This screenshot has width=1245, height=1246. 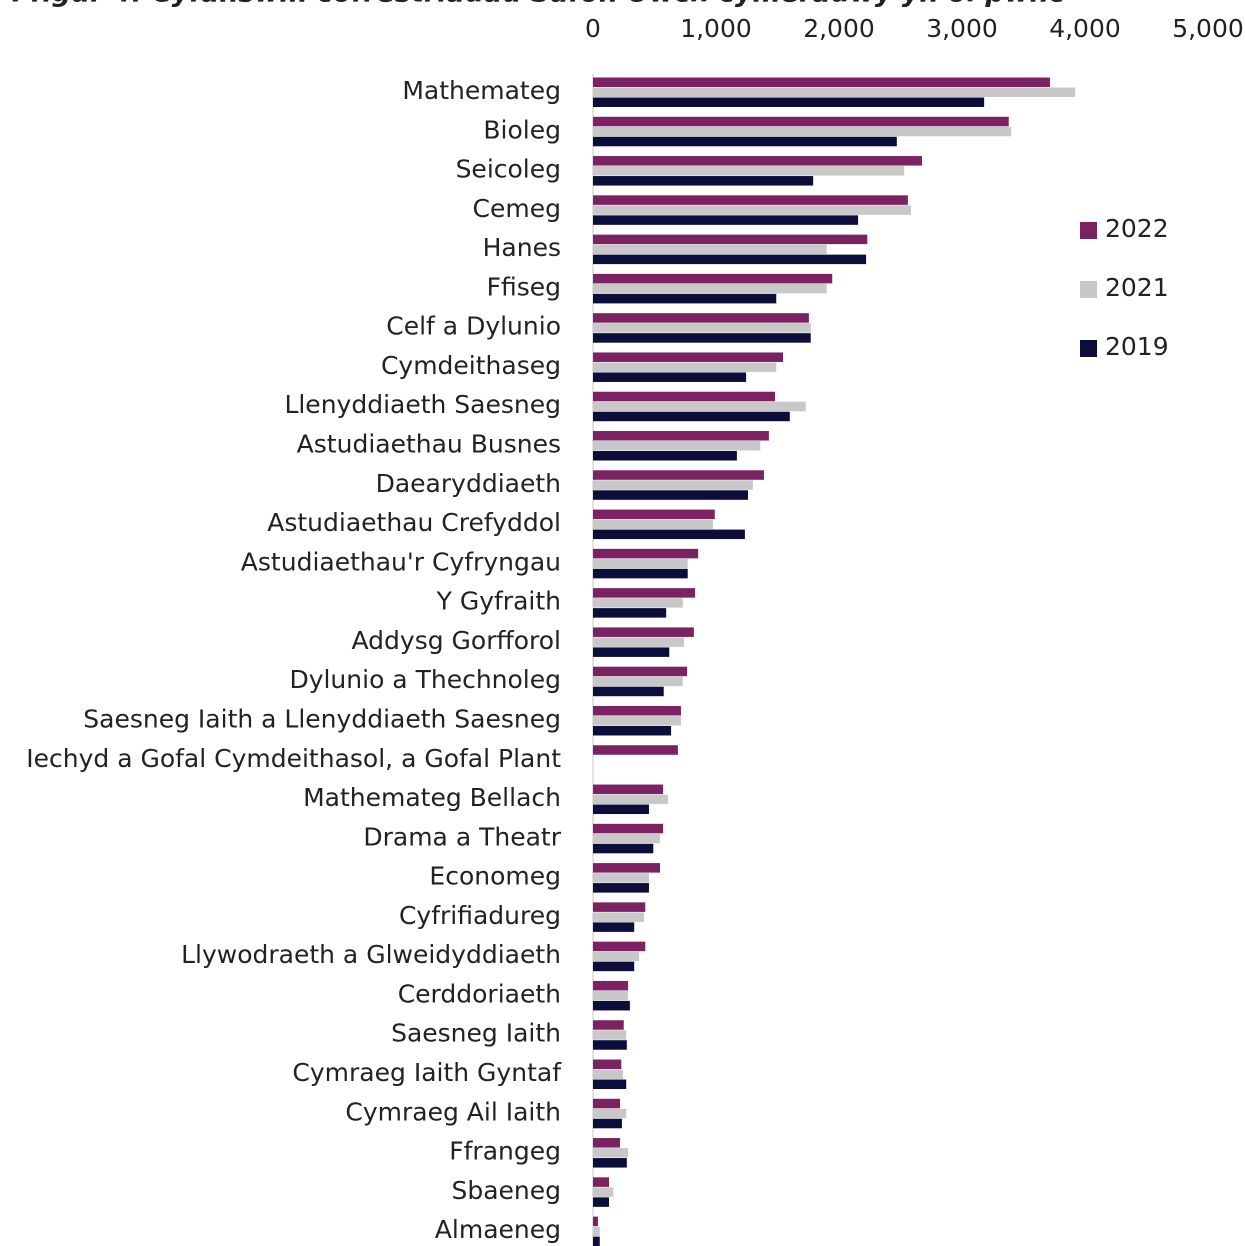 What do you see at coordinates (517, 208) in the screenshot?
I see `y-tick-label: Cemeg` at bounding box center [517, 208].